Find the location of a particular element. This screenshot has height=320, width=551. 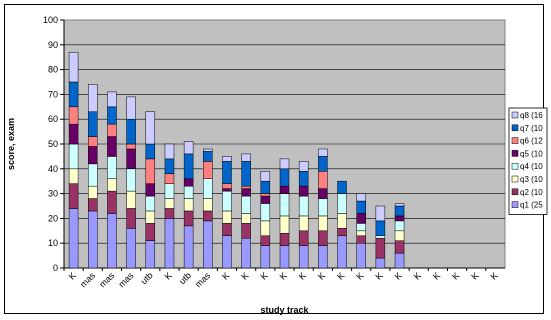

y-axis-title: score, exam is located at coordinates (11, 144).